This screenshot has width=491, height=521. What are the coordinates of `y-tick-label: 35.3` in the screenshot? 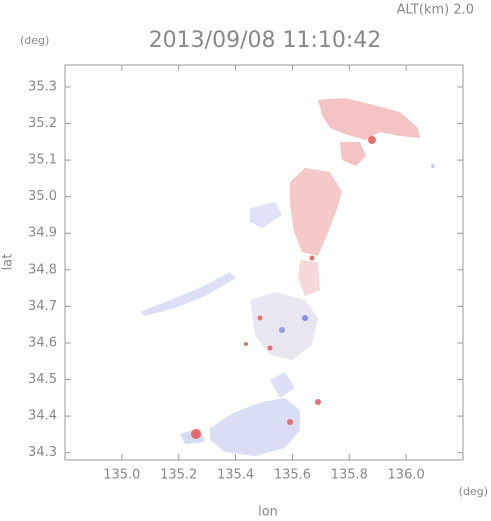 It's located at (42, 86).